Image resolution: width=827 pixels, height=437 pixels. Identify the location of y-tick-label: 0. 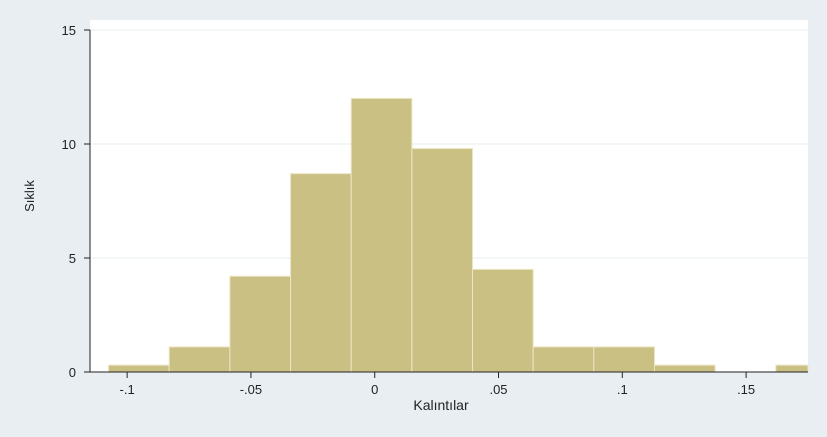
(72, 372).